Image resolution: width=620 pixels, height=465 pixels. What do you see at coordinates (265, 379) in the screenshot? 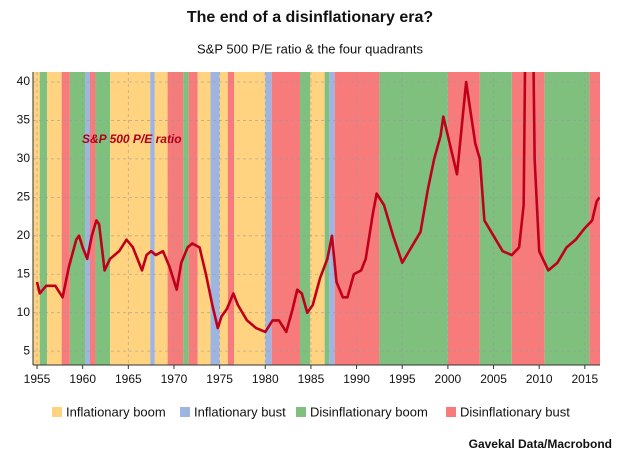
I see `x-tick-label: 1980` at bounding box center [265, 379].